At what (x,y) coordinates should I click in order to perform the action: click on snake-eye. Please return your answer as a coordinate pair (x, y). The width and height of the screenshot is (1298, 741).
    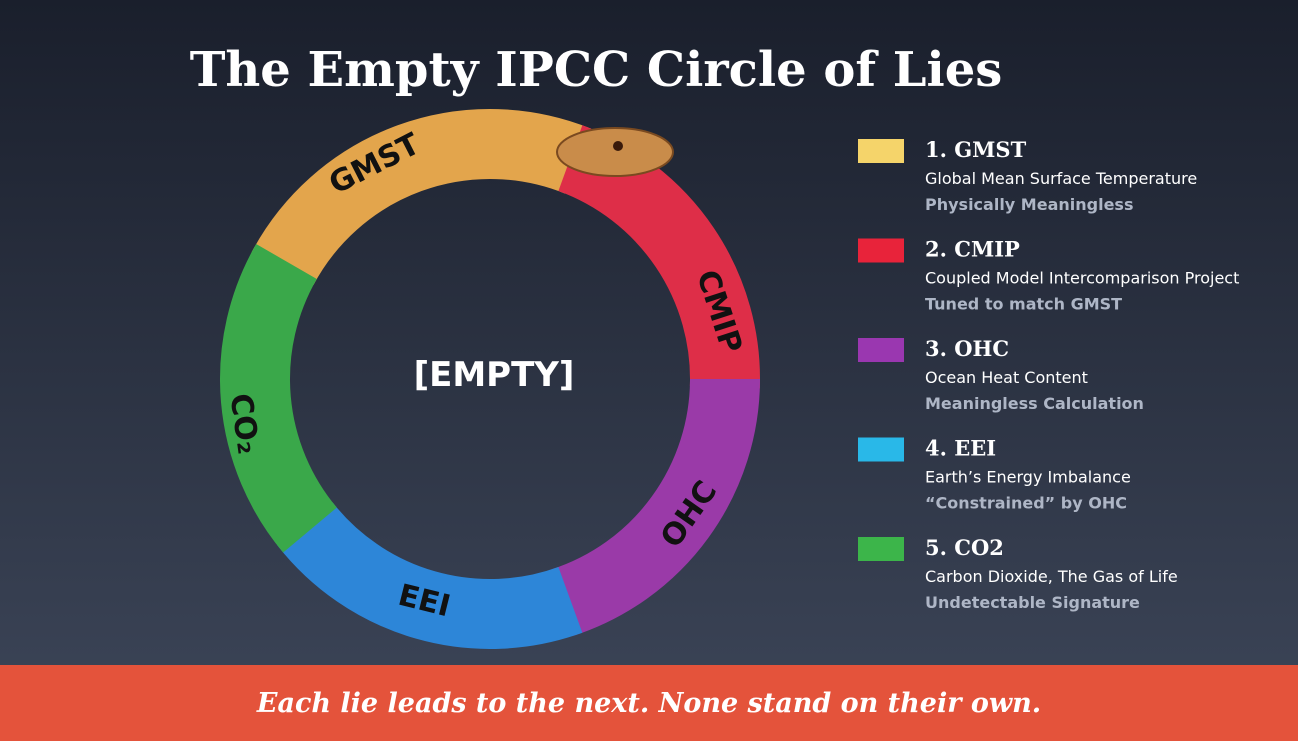
    Looking at the image, I should click on (618, 146).